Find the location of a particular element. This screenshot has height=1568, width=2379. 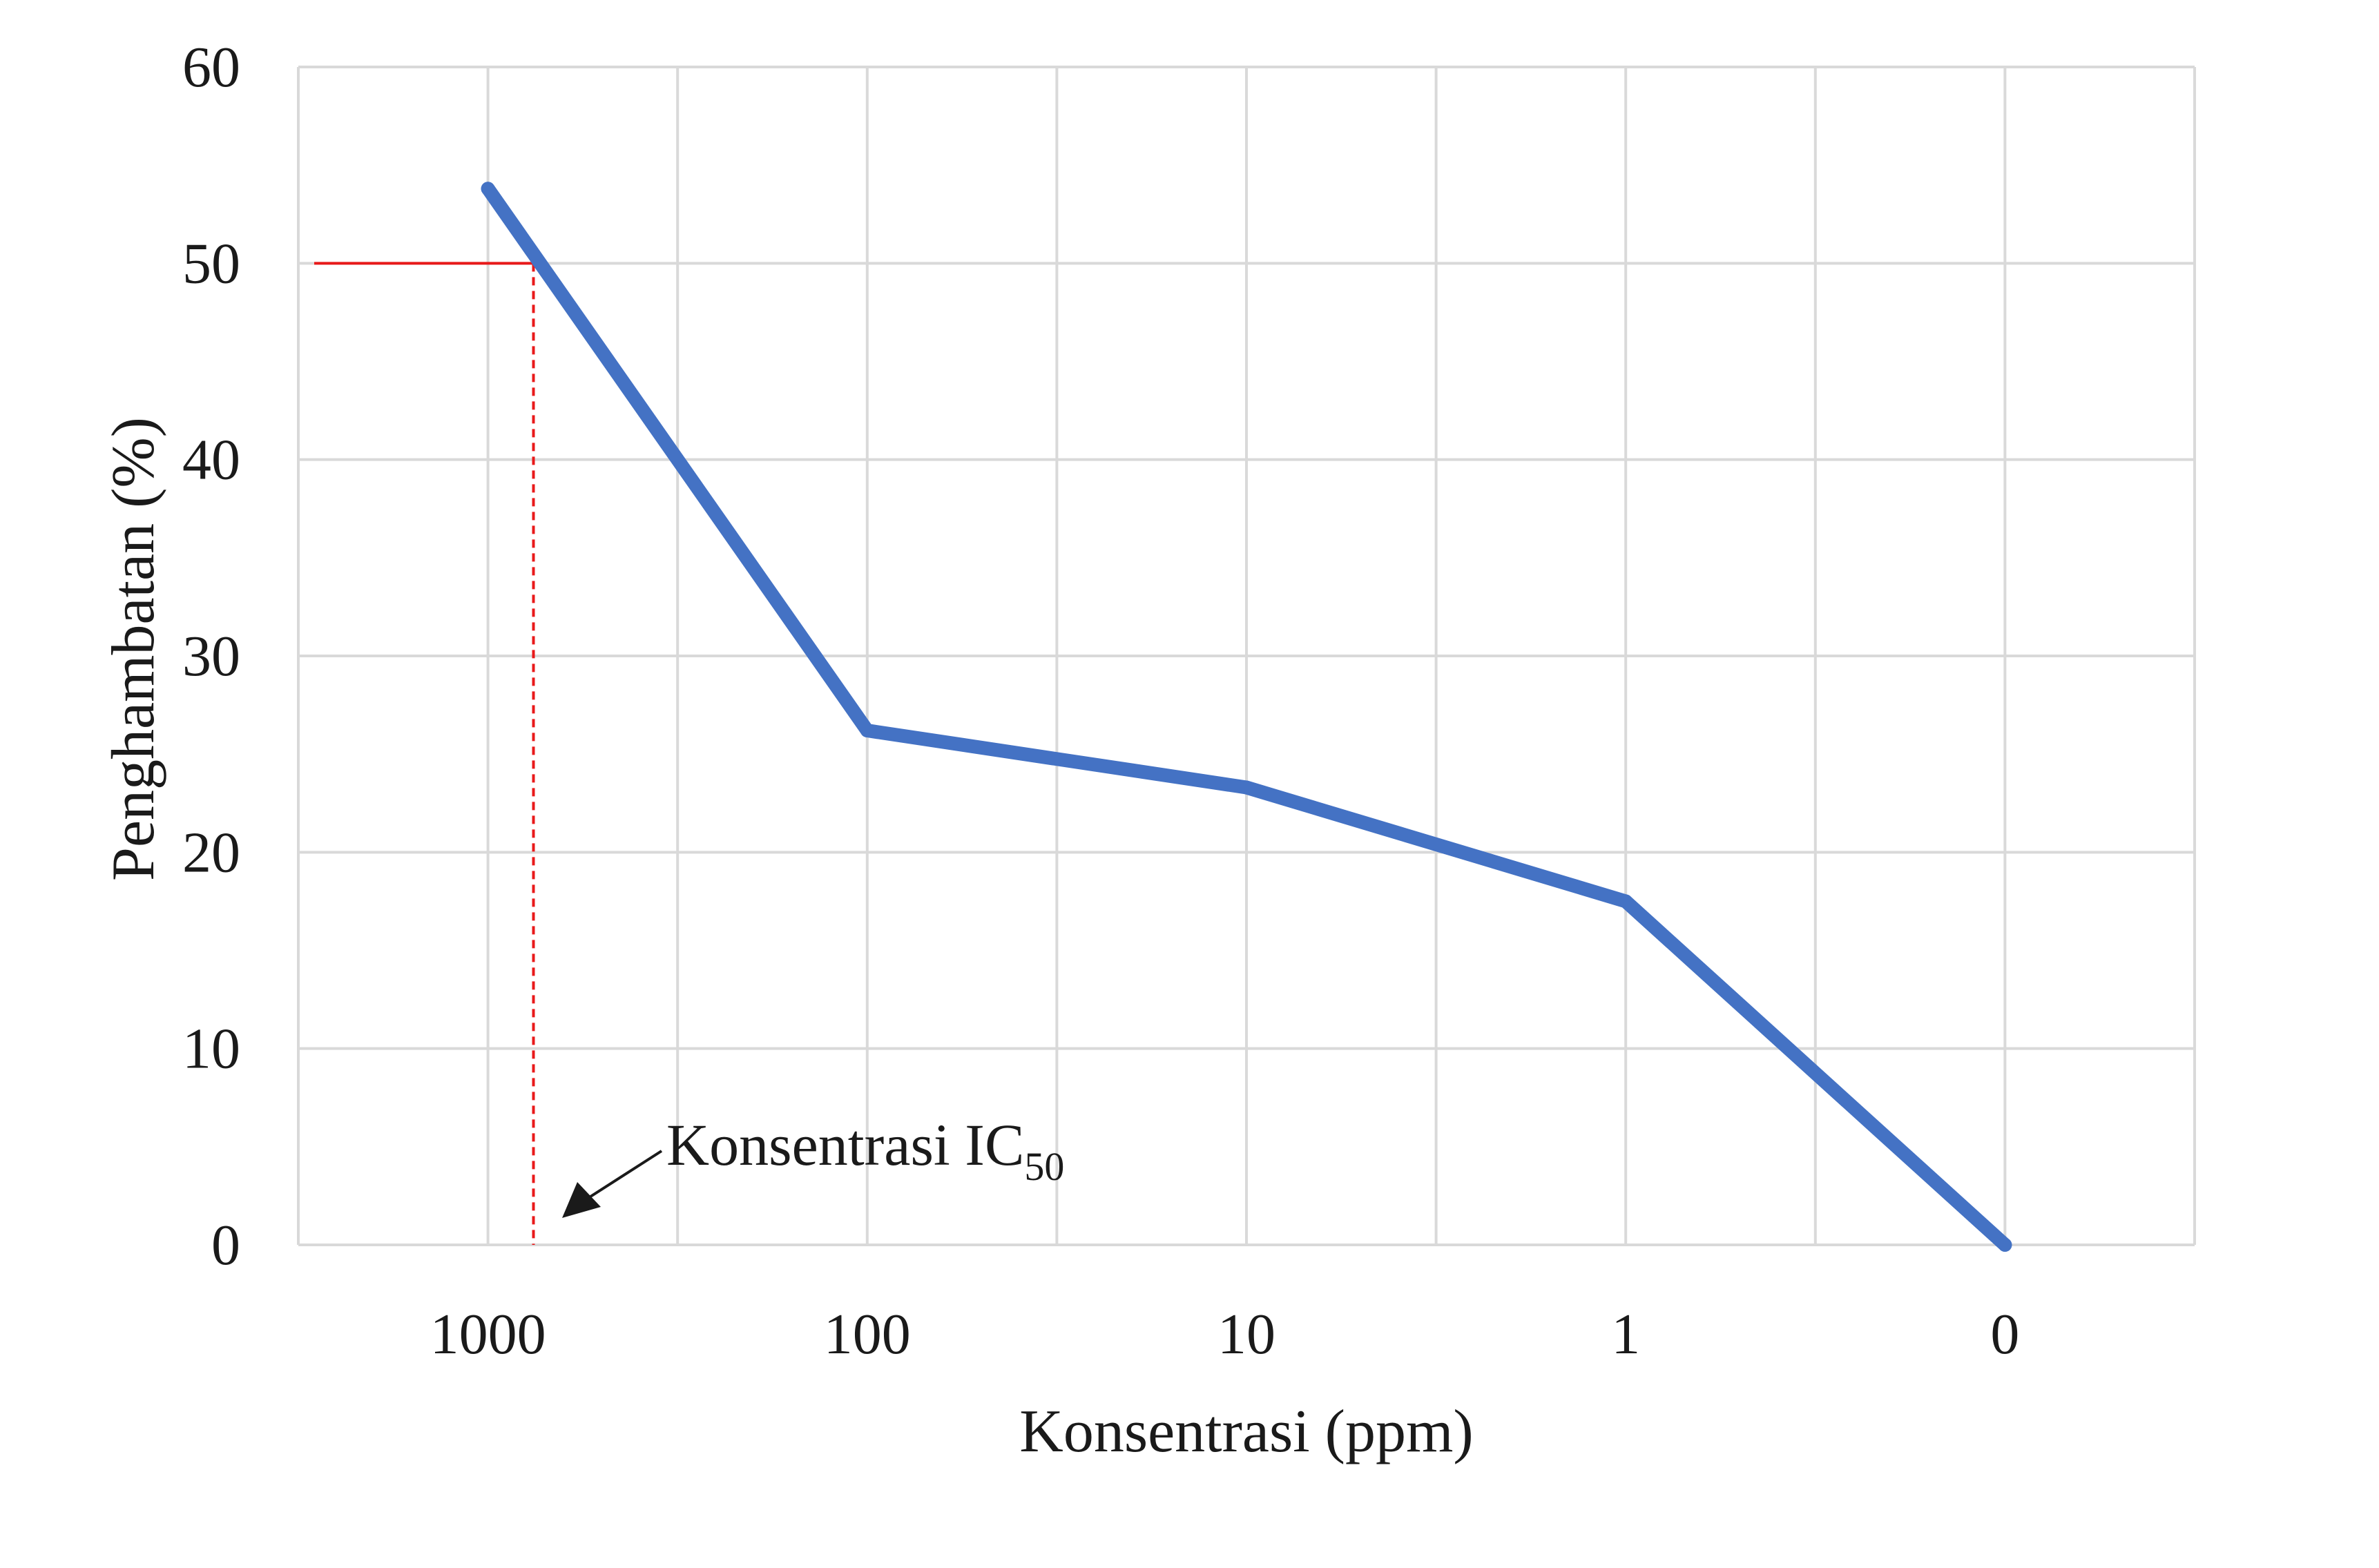

x-axis-title: Konsentrasi (ppm) is located at coordinates (1246, 1431).